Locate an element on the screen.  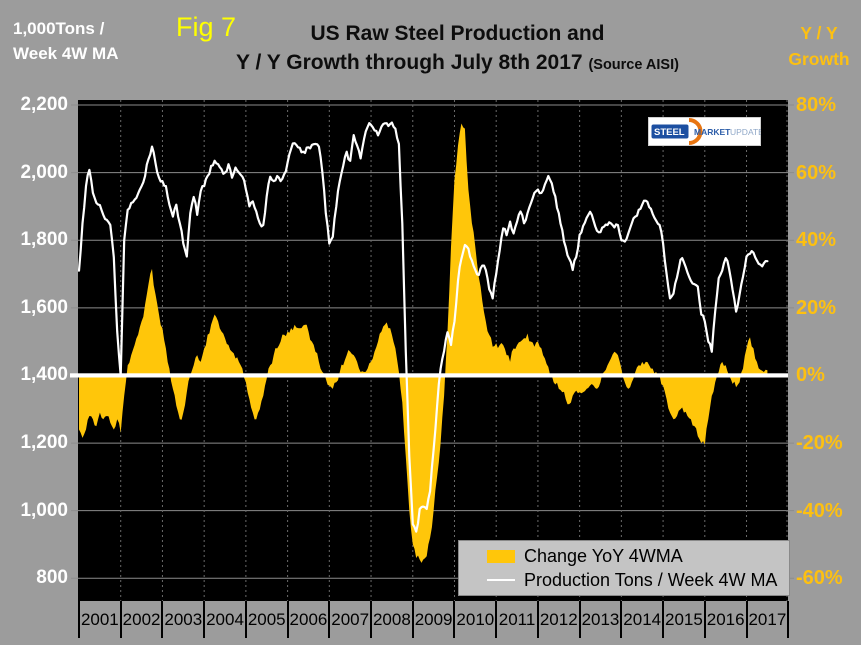
logo-steel-badge is located at coordinates (670, 131).